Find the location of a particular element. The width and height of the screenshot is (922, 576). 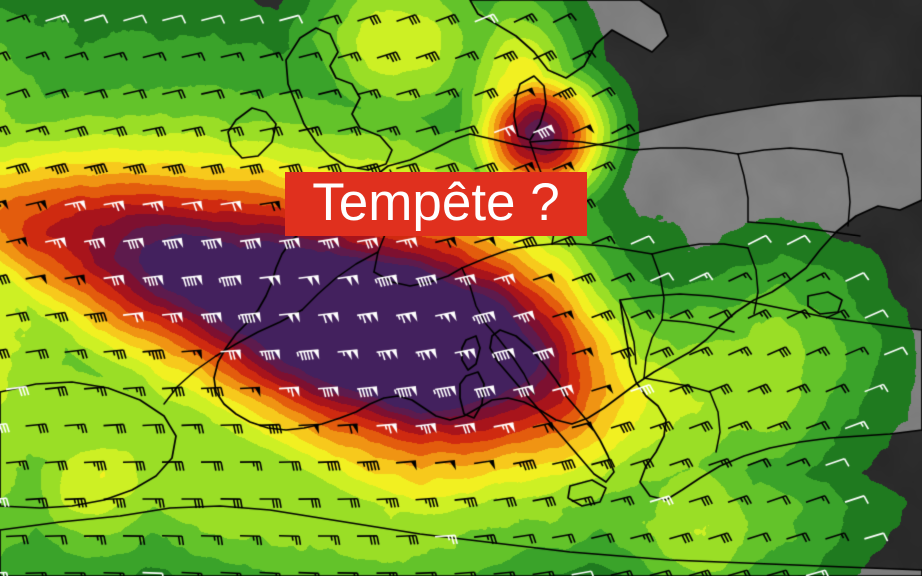

storm-alert-banner: Tempête ? is located at coordinates (436, 204).